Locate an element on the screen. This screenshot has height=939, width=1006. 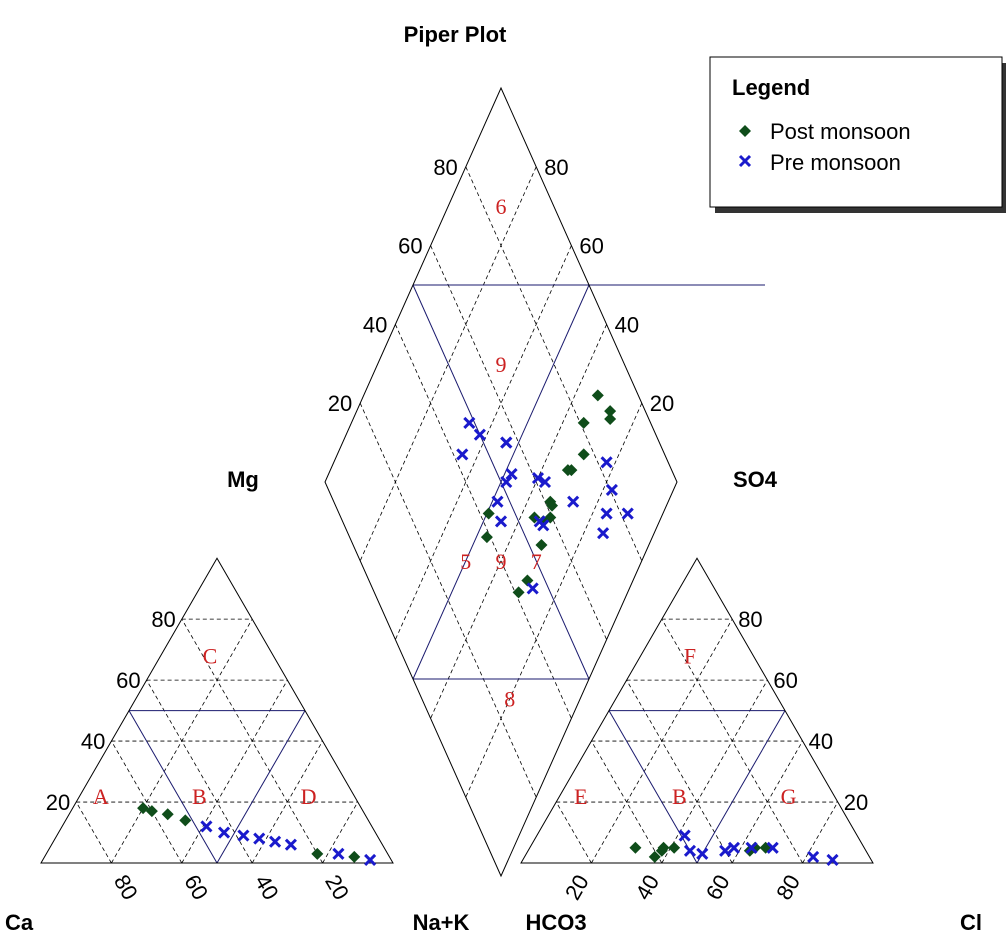
diamond-zone-line is located at coordinates (501, 482).